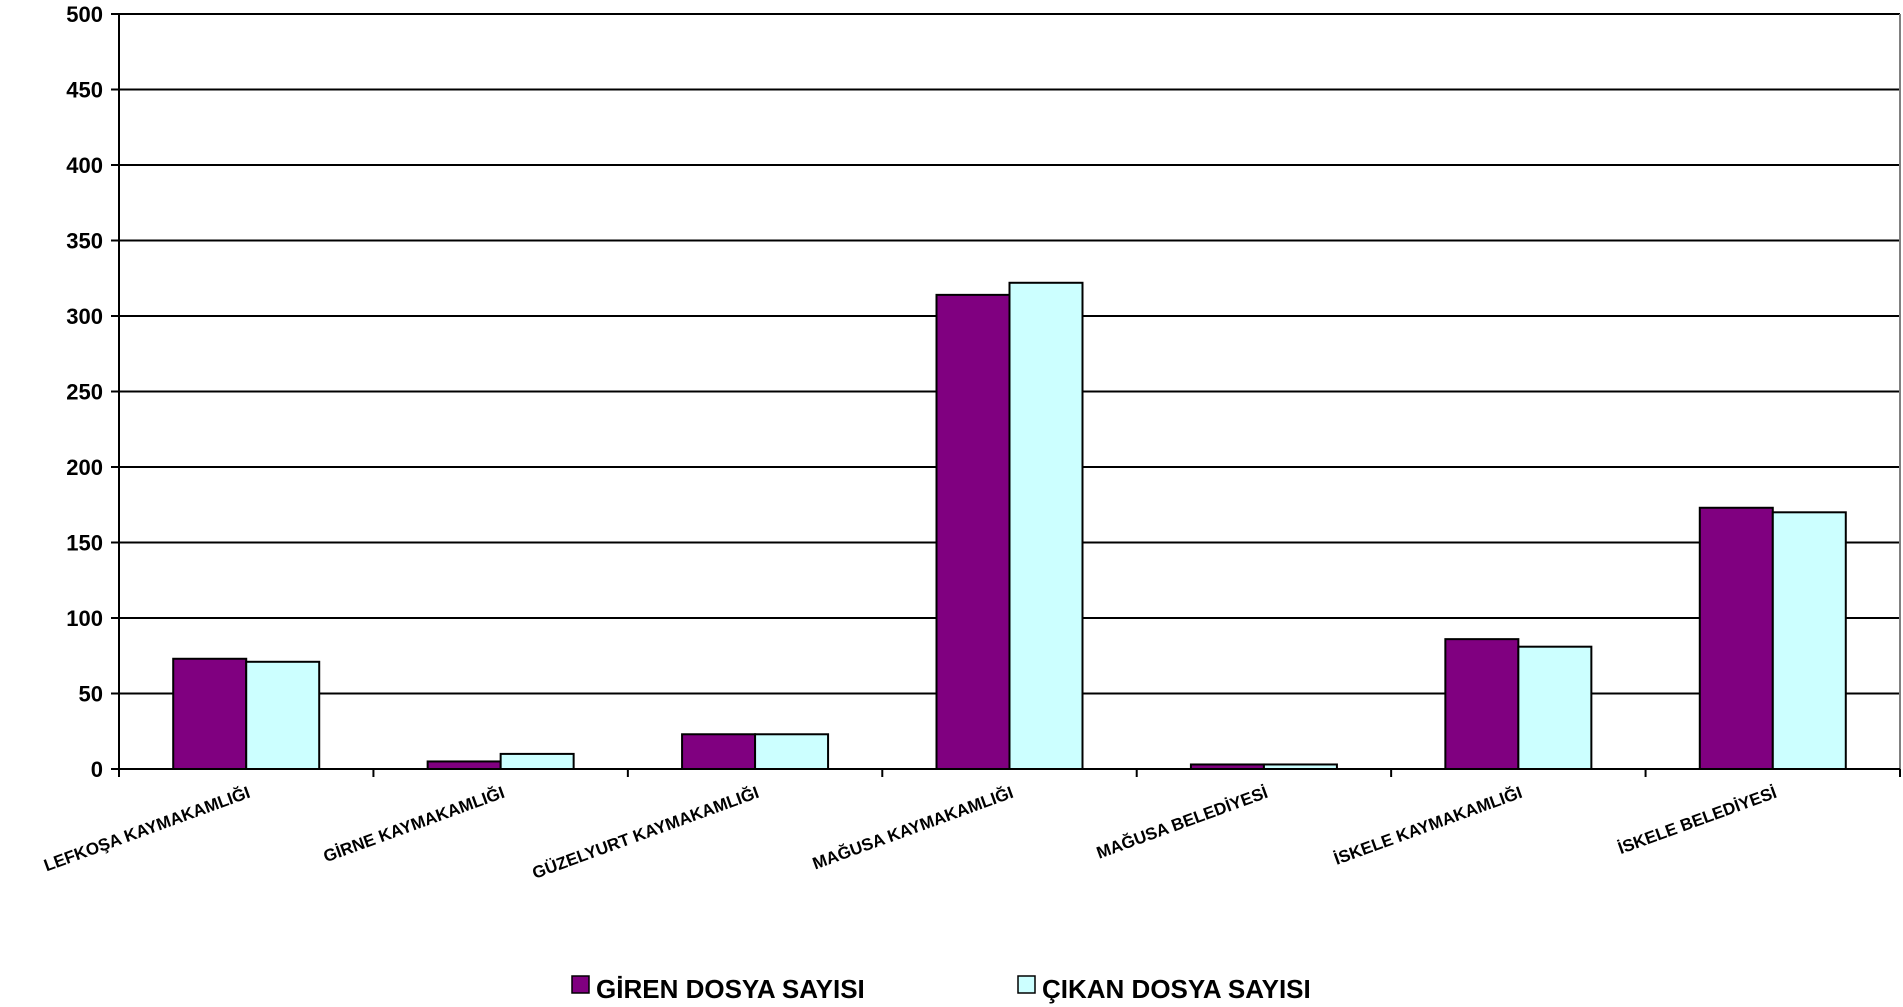  Describe the element at coordinates (941, 989) in the screenshot. I see `legend: GİREN DOSYA SAYISI ÇIKAN DOSYA SAYISI` at that location.